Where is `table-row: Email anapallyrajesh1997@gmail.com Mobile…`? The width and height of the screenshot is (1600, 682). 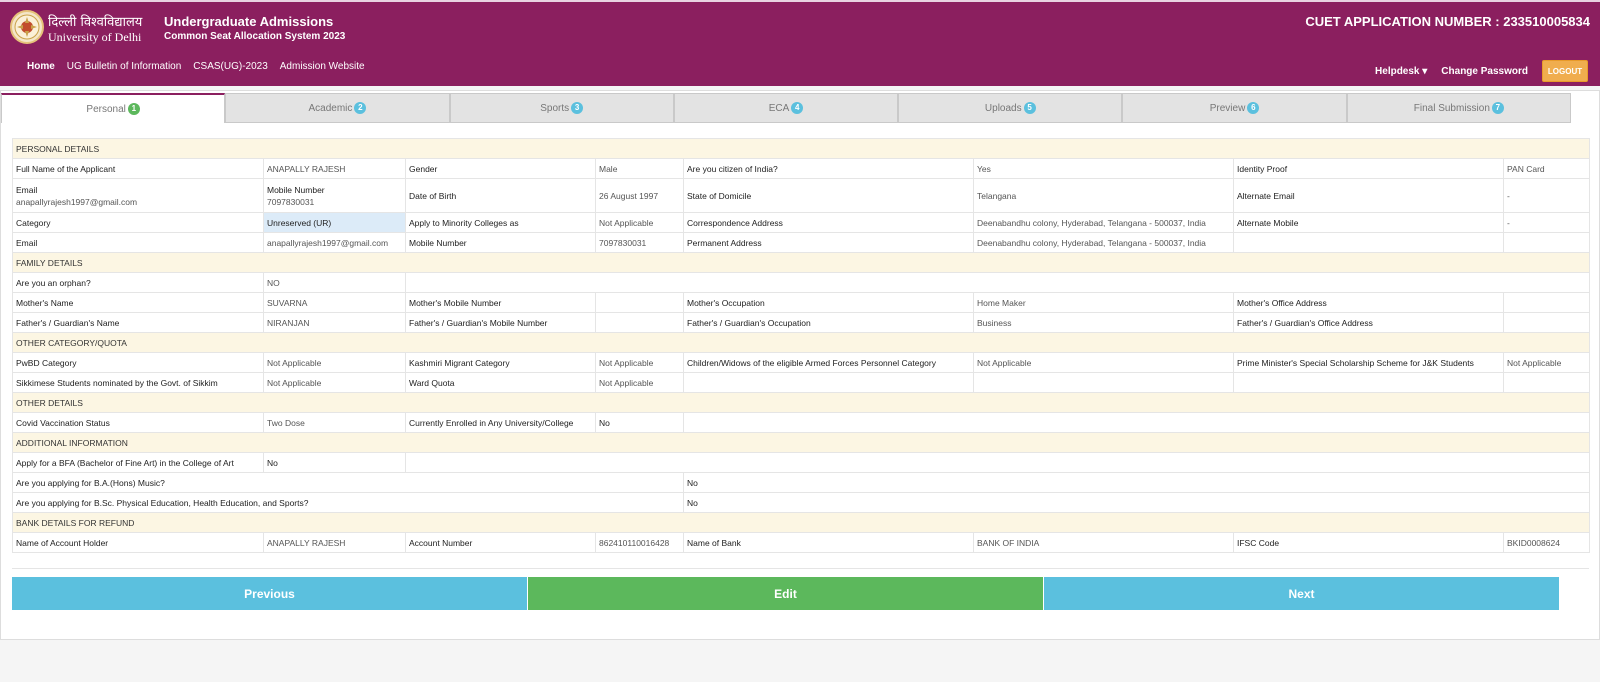
table-row: Email anapallyrajesh1997@gmail.com Mobile… is located at coordinates (801, 195).